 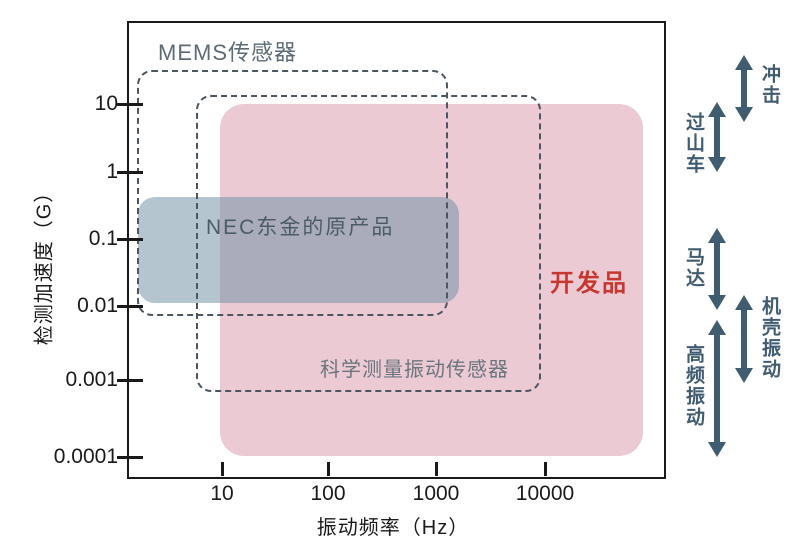 I want to click on x-tick-label: 10, so click(x=222, y=493).